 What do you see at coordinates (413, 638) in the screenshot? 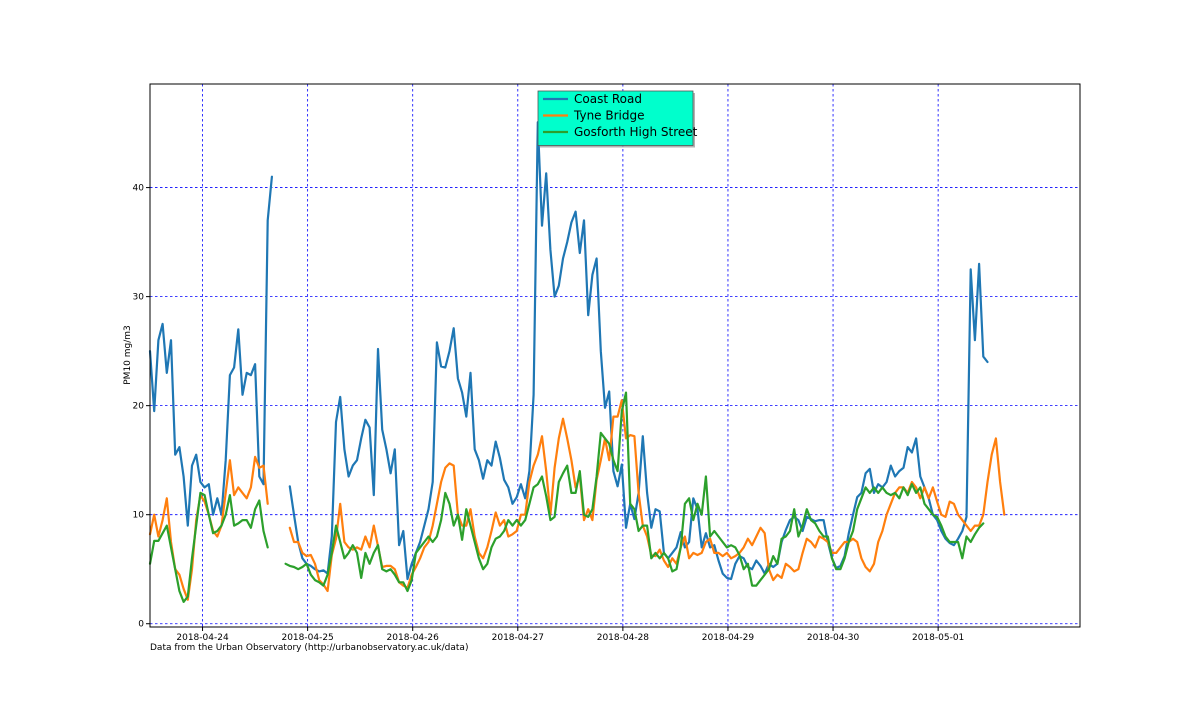
I see `x-tick-label: 2018-04-26` at bounding box center [413, 638].